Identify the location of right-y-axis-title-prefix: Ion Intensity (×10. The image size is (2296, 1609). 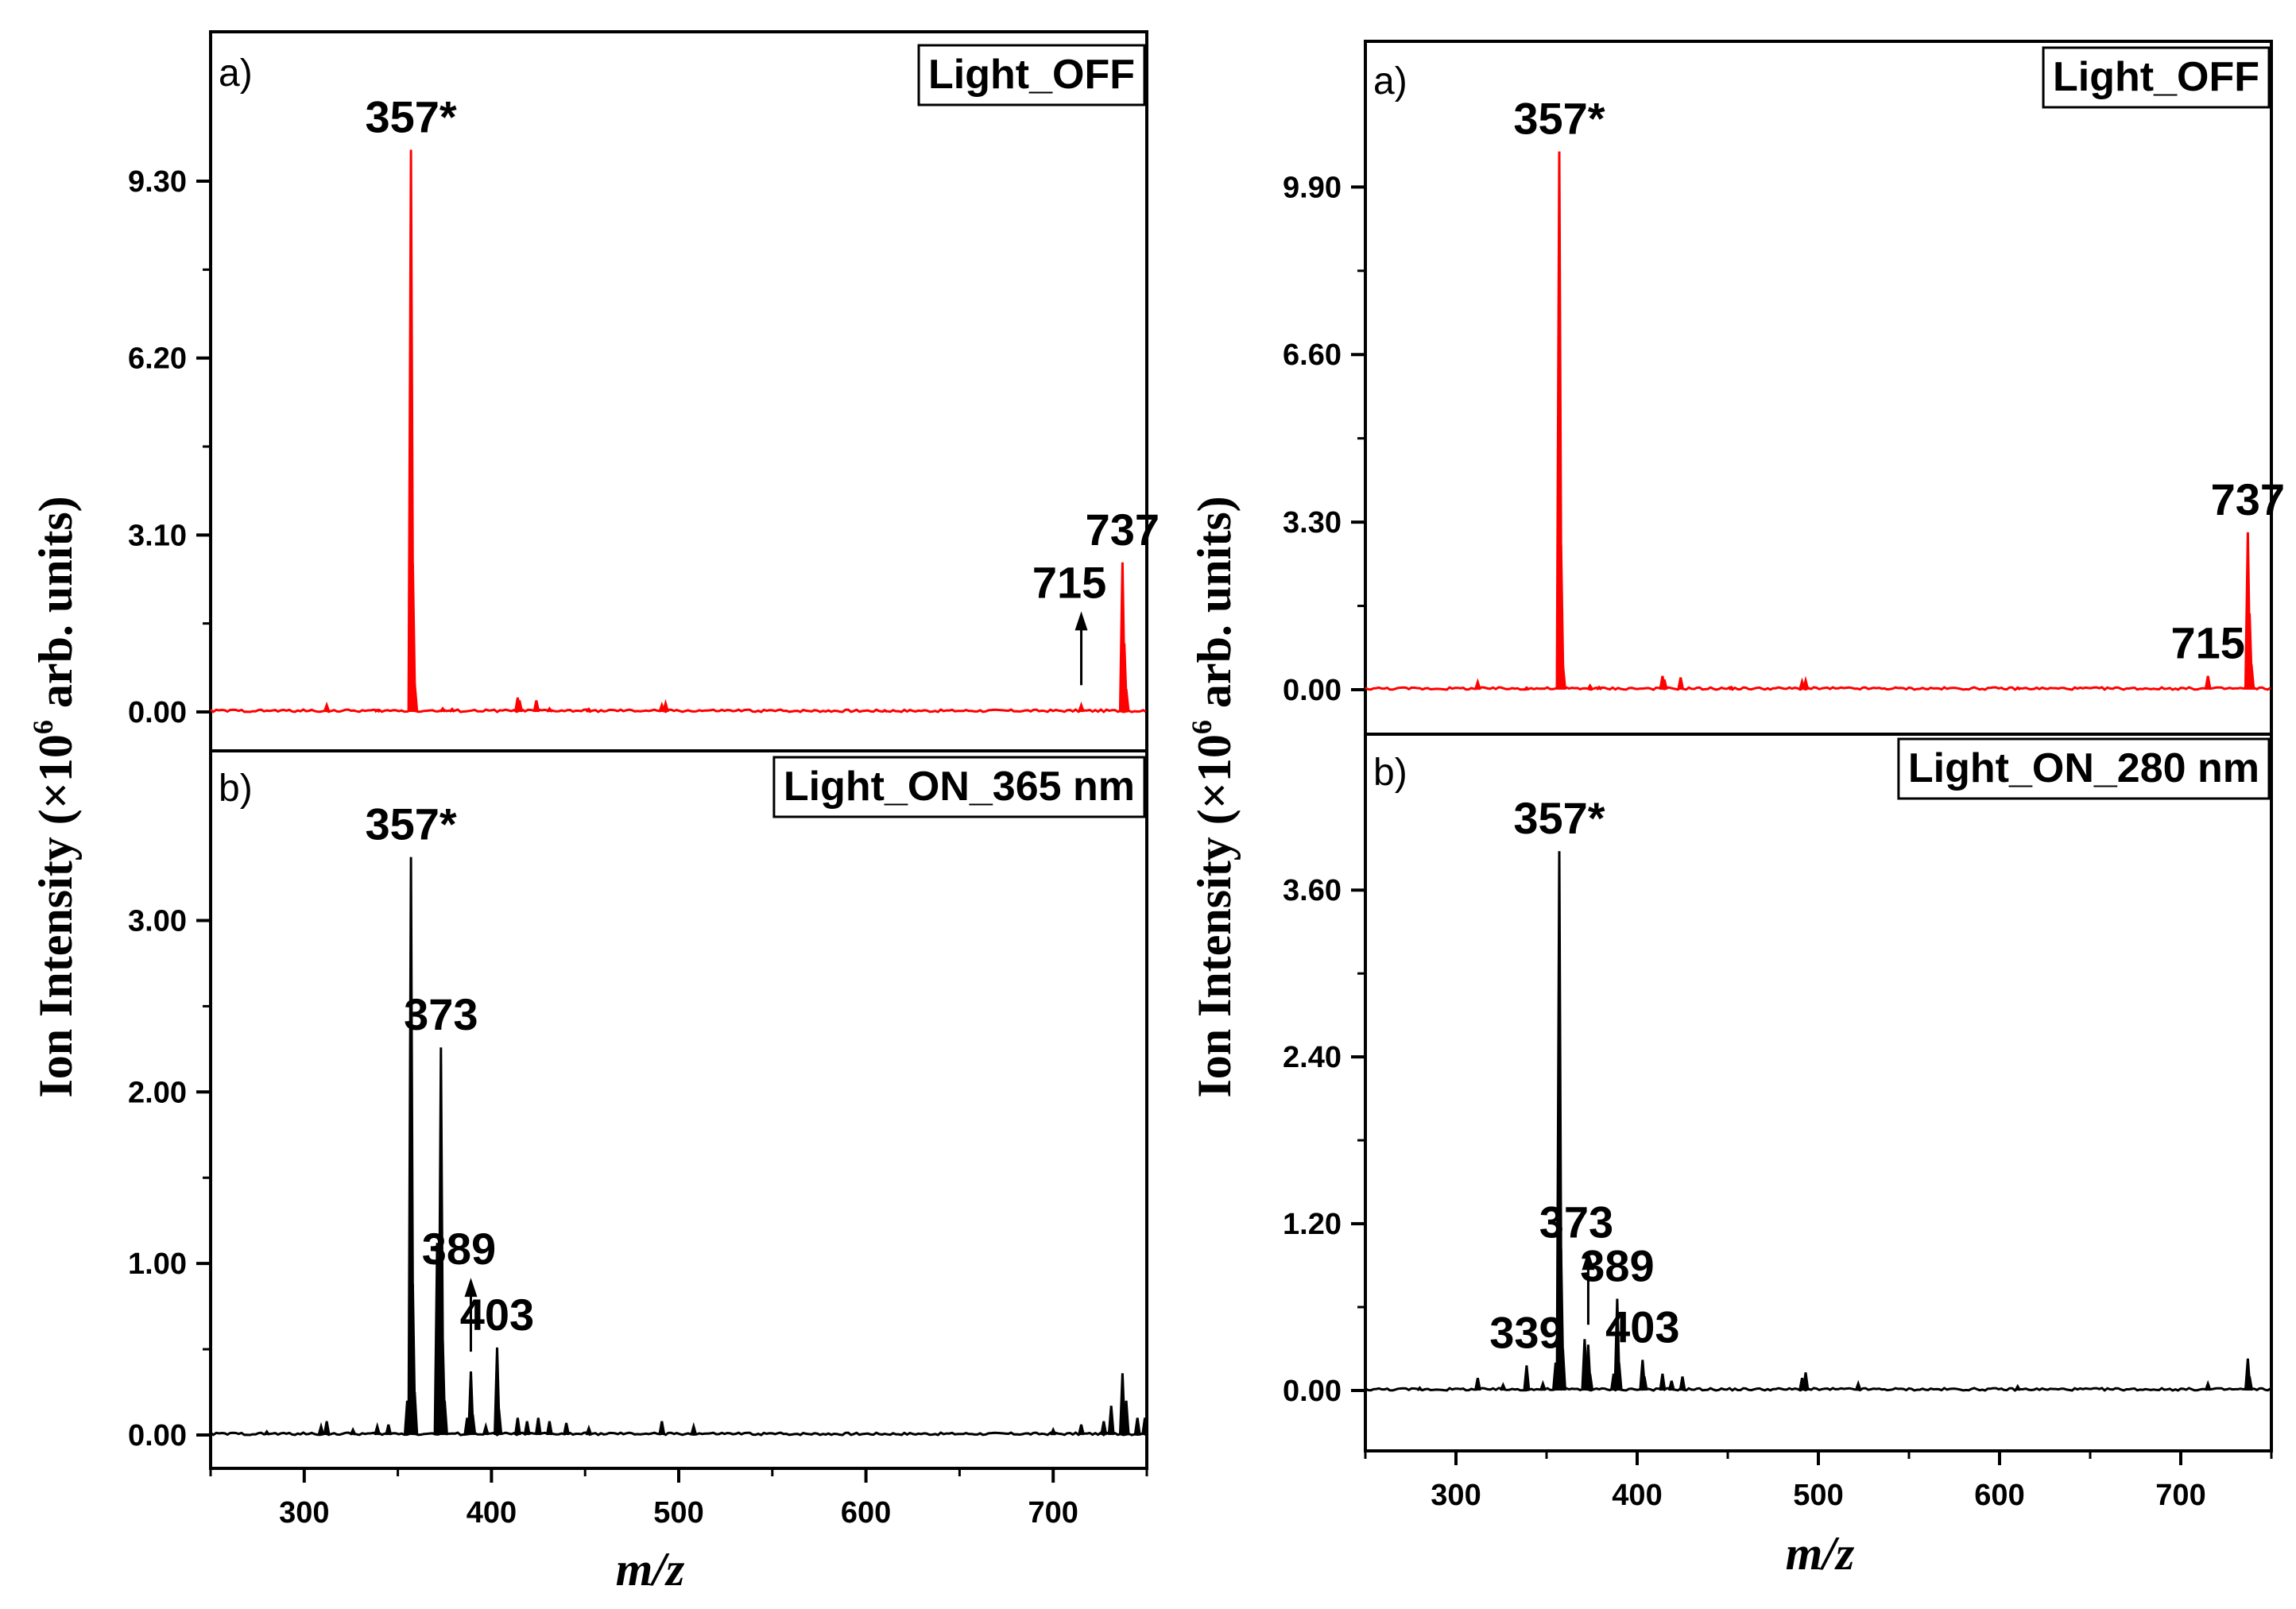
(1214, 916).